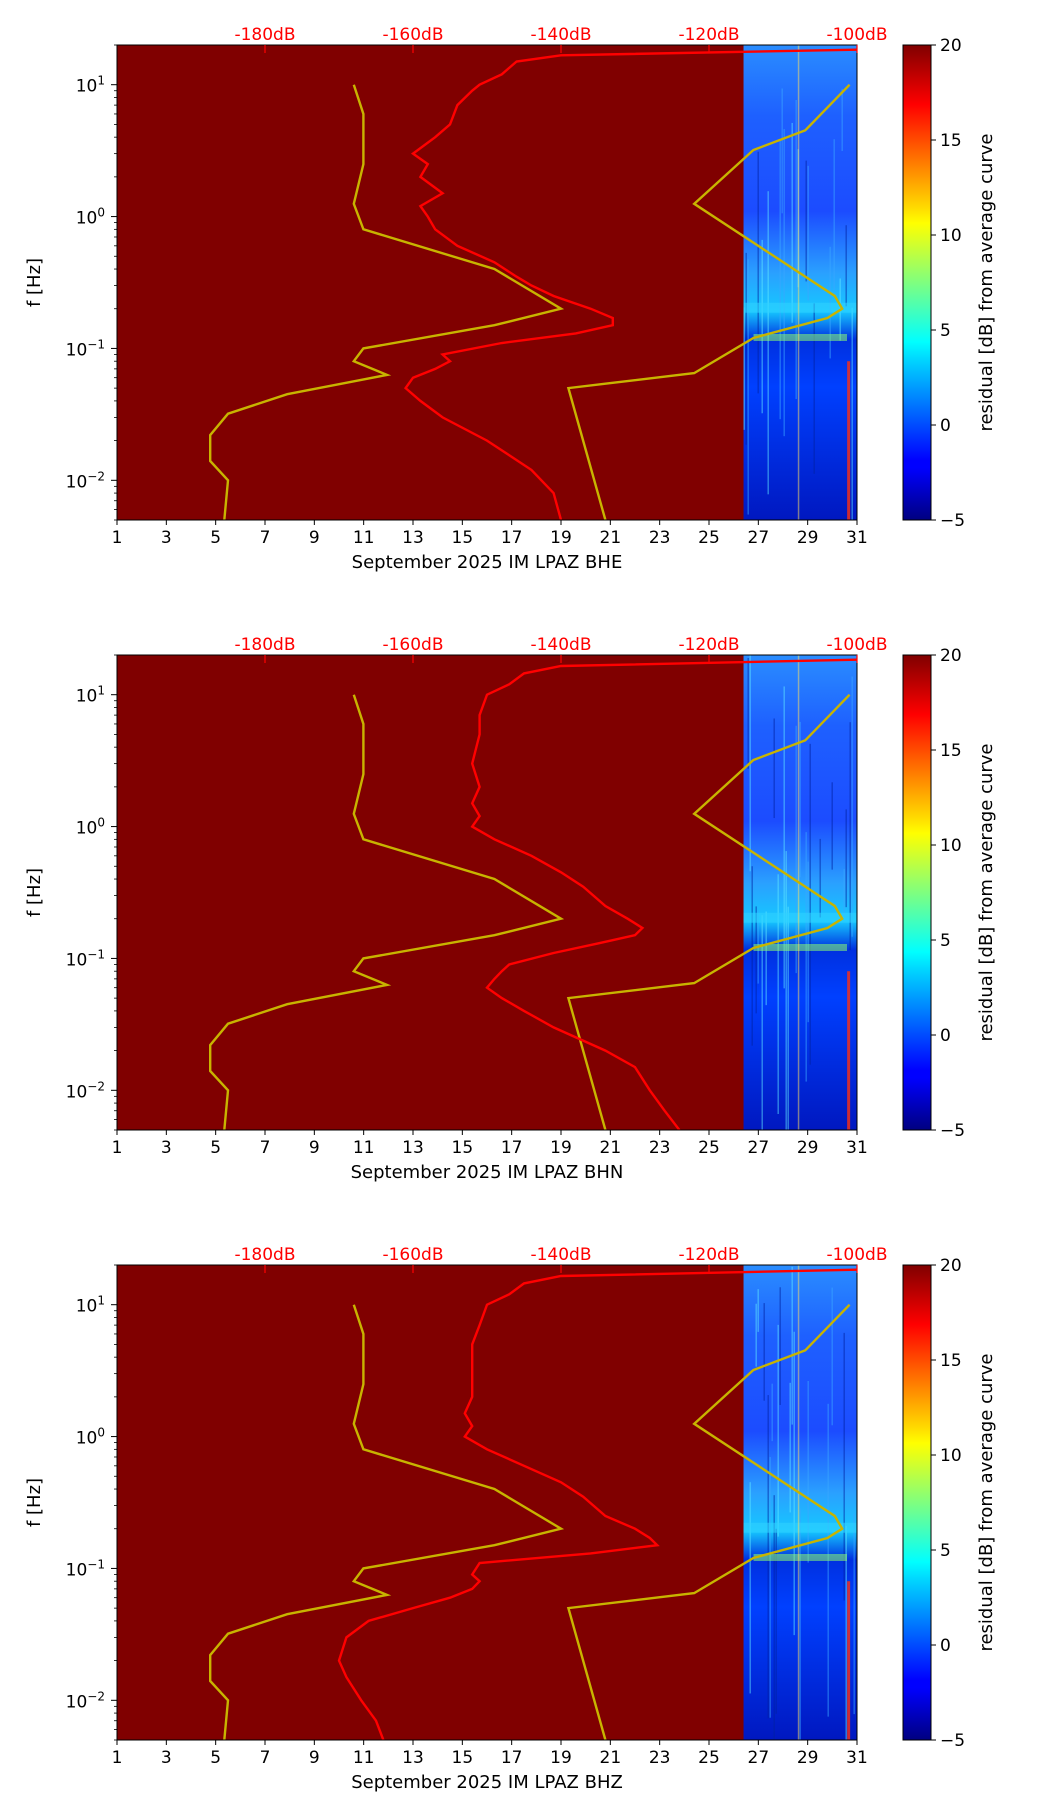 Image resolution: width=1052 pixels, height=1806 pixels. Describe the element at coordinates (314, 1148) in the screenshot. I see `x-tick-label: 9` at that location.